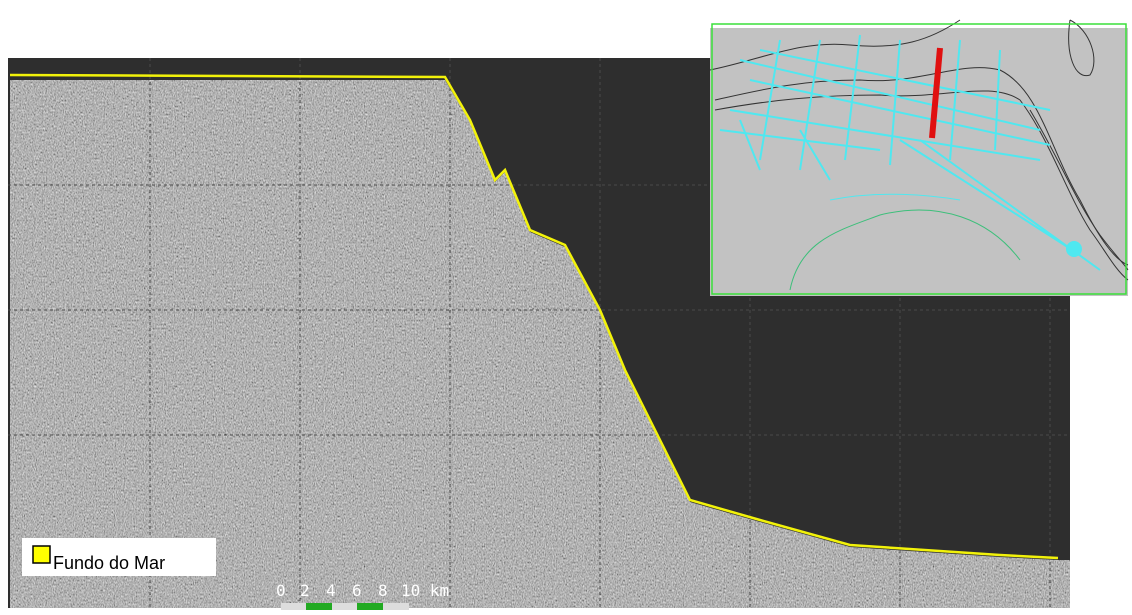 Image resolution: width=1132 pixels, height=615 pixels. What do you see at coordinates (383, 590) in the screenshot?
I see `scale-label: 8` at bounding box center [383, 590].